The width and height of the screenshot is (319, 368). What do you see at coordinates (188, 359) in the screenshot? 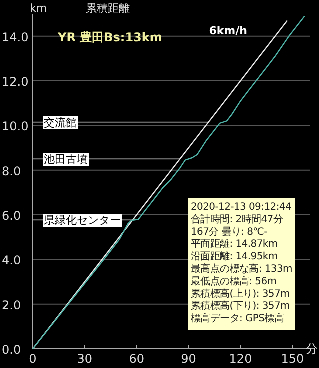
I see `x-tick-label: 90` at bounding box center [188, 359].